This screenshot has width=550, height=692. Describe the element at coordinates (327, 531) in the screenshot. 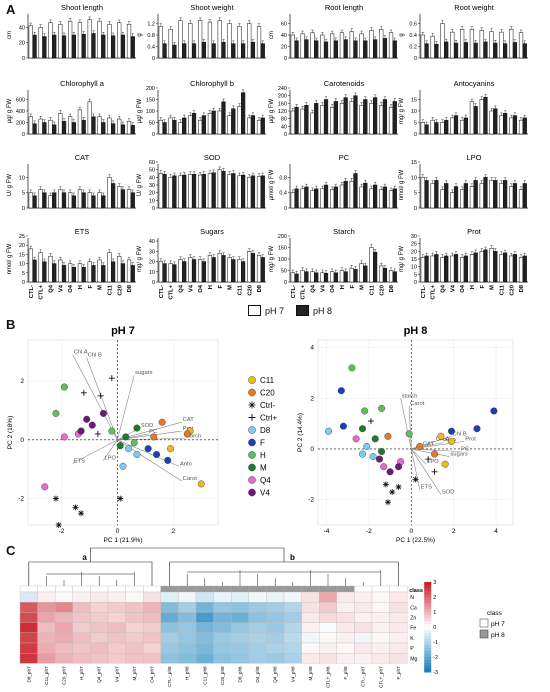

I see `x-tick-label: -4` at that location.